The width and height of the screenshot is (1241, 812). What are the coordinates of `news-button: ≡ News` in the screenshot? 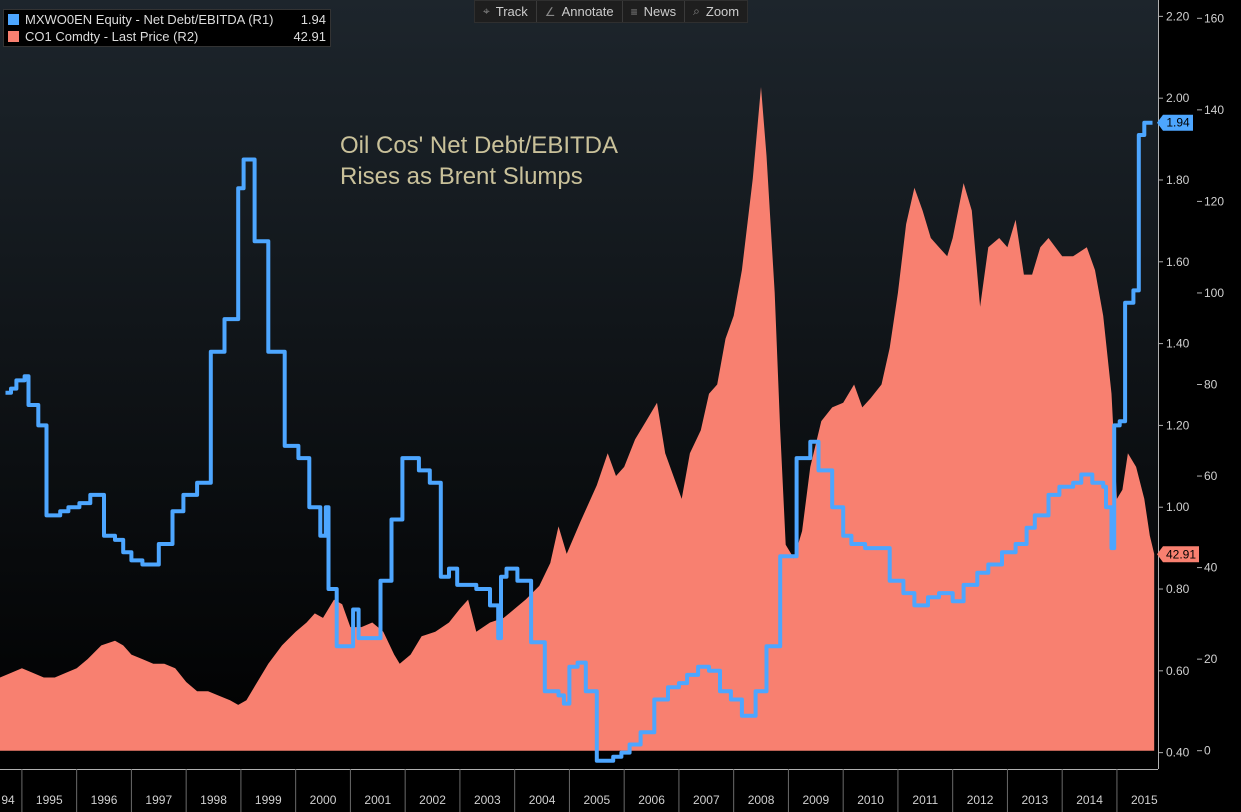 It's located at (654, 11).